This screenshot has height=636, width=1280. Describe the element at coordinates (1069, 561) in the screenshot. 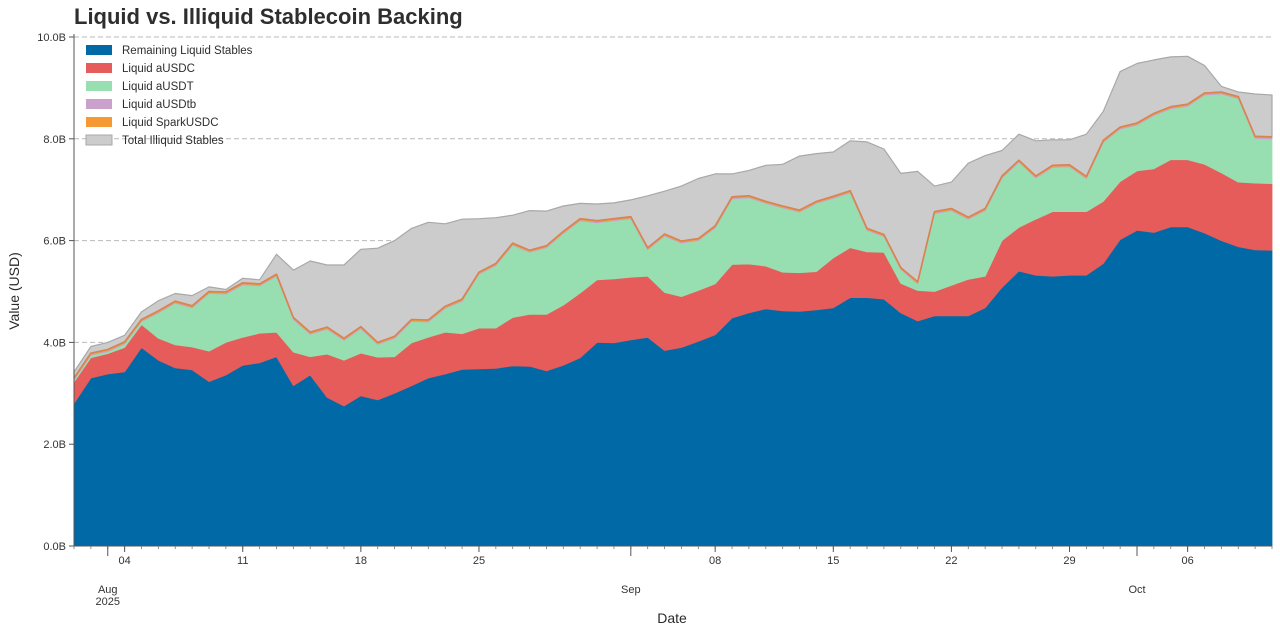

I see `x-tick-label: 29` at that location.